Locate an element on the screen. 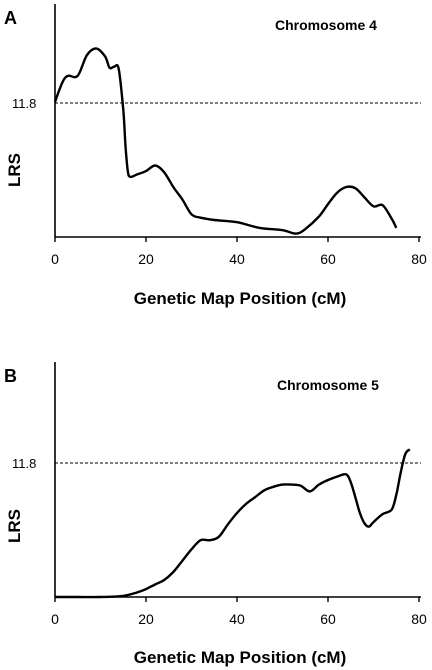  y-axis-label-b: LRS is located at coordinates (14, 526).